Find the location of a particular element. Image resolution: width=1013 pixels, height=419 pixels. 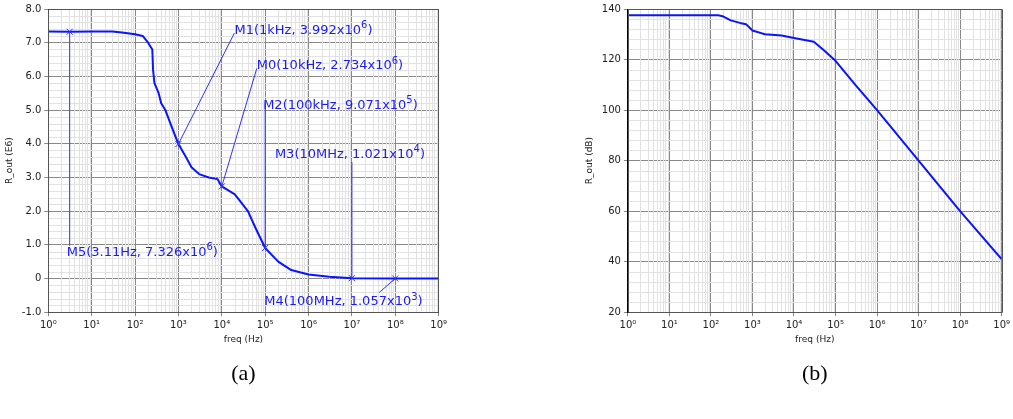

y-tick-label: 60 is located at coordinates (614, 210).